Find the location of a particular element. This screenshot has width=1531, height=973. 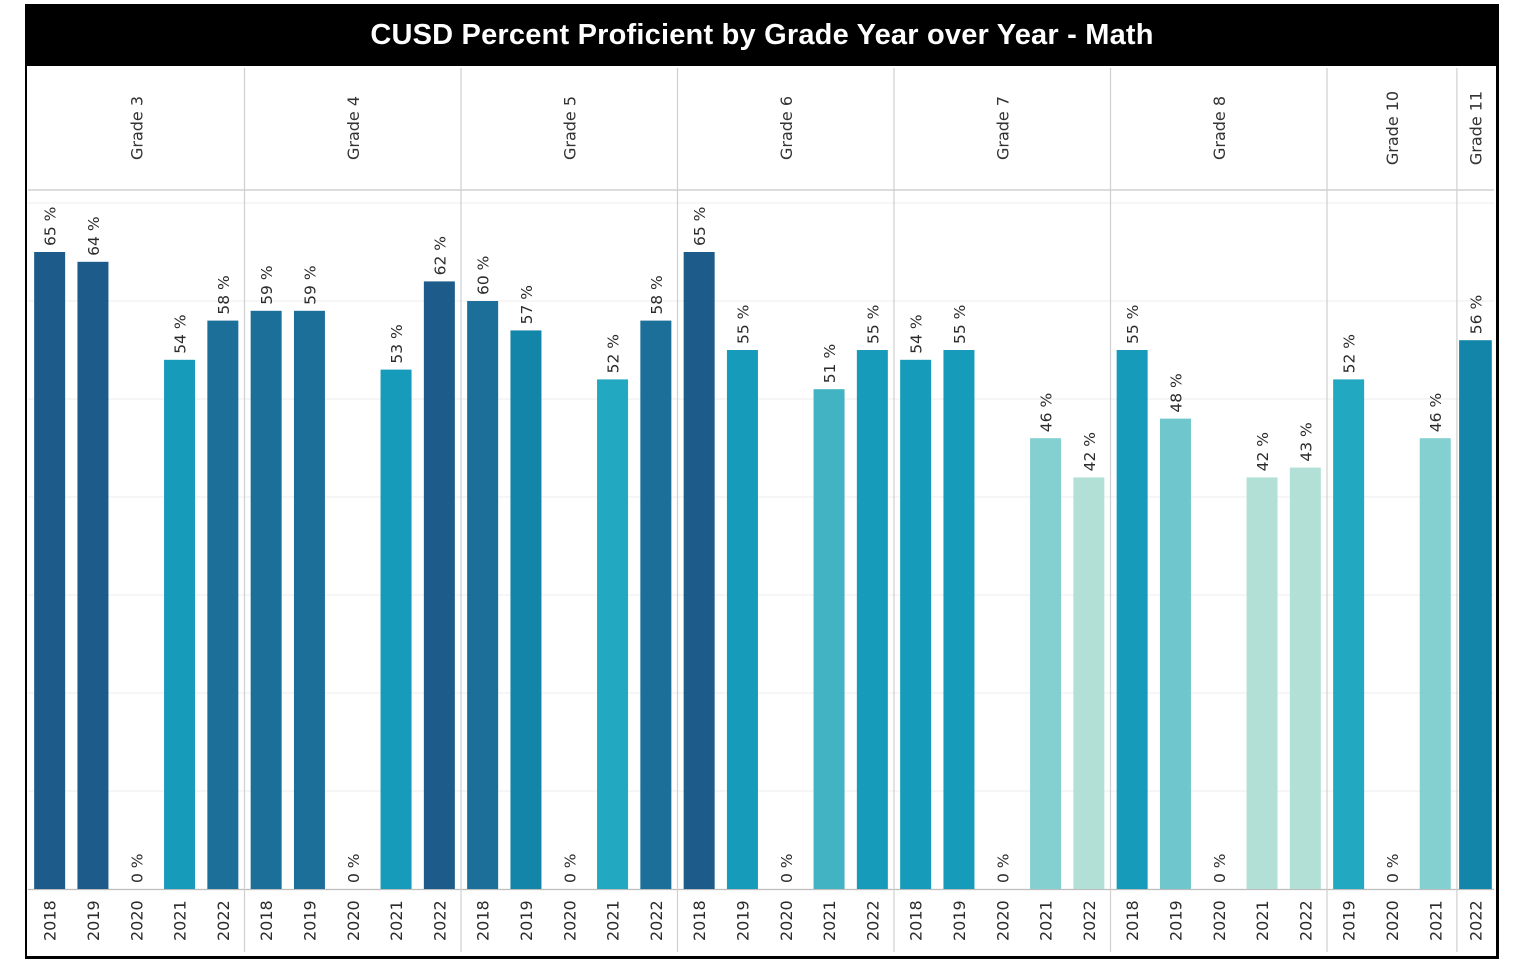

data-label: 58 % is located at coordinates (224, 294).